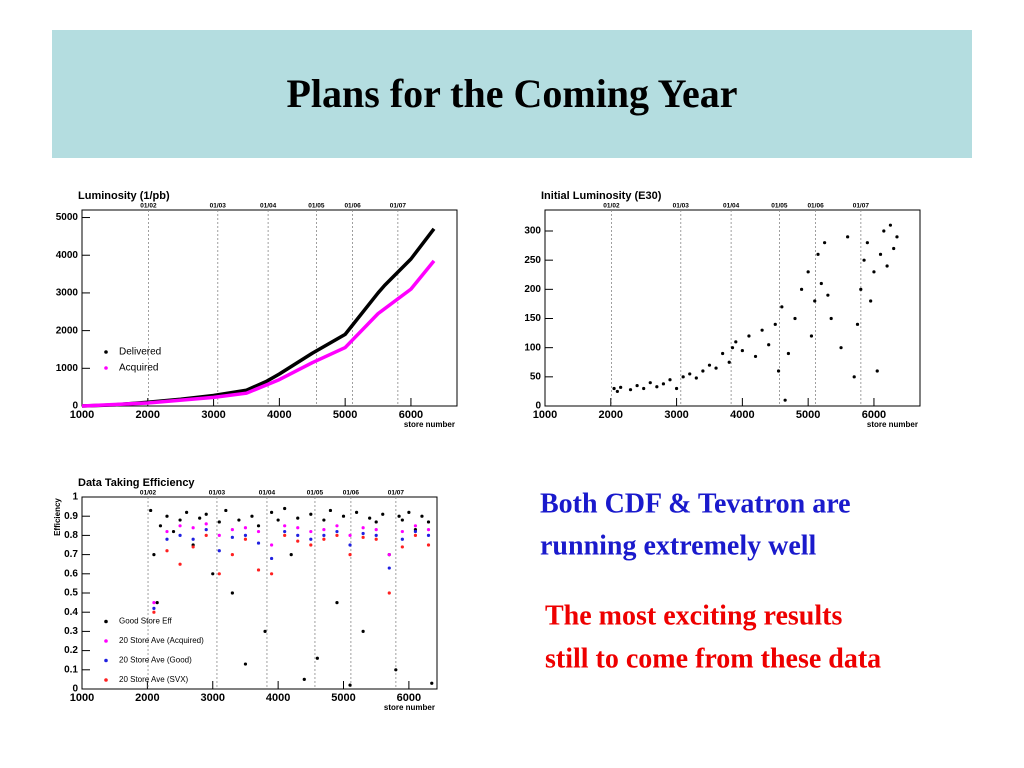  I want to click on slide-title: Plans for the Coming Year, so click(511, 93).